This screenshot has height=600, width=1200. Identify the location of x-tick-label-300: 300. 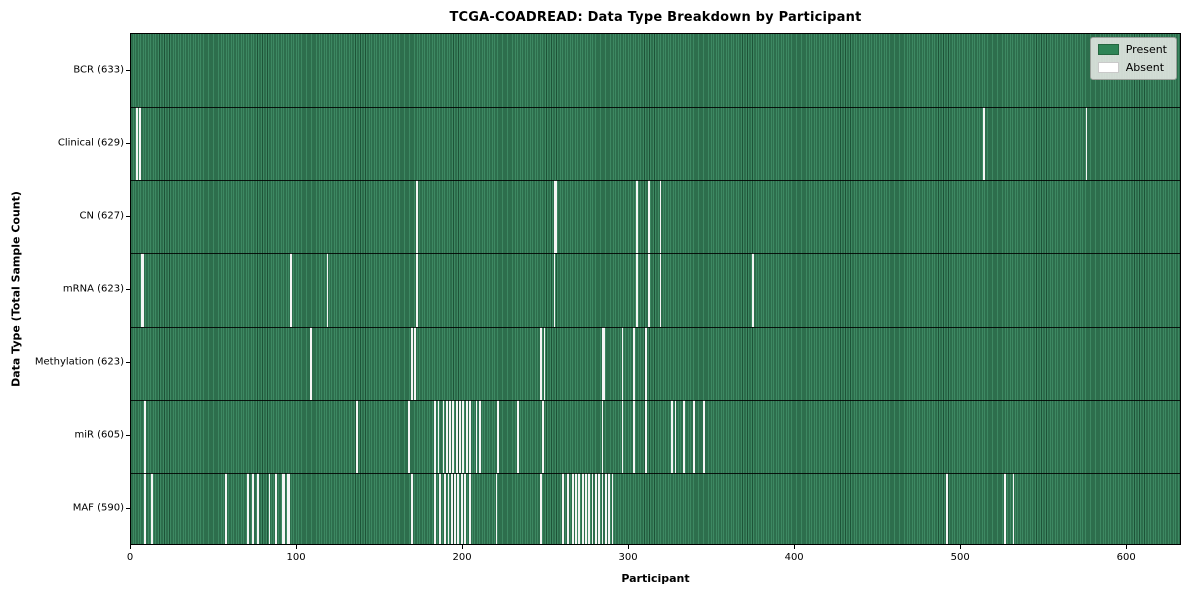
(628, 557).